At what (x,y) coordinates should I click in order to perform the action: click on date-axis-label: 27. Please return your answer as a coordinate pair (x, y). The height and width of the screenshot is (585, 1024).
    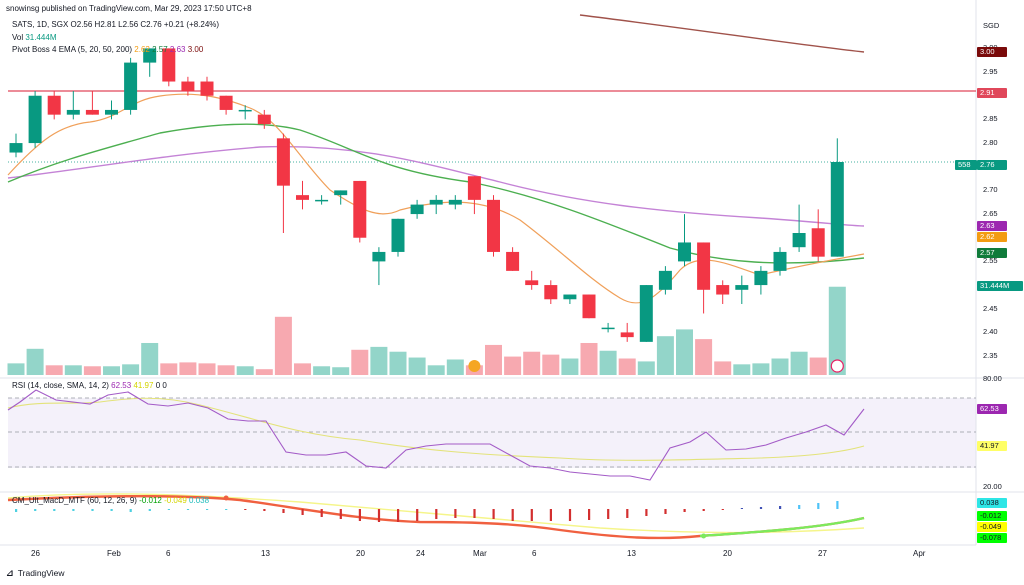
    Looking at the image, I should click on (822, 553).